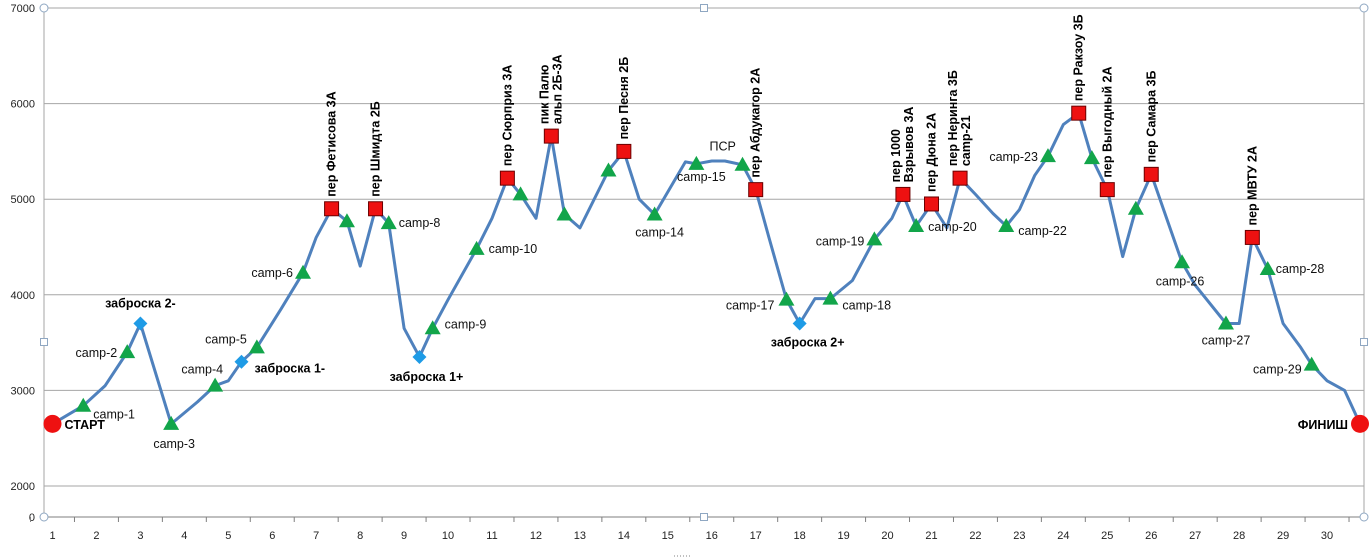 Image resolution: width=1371 pixels, height=558 pixels. Describe the element at coordinates (404, 536) in the screenshot. I see `x-tick-label: 9` at that location.